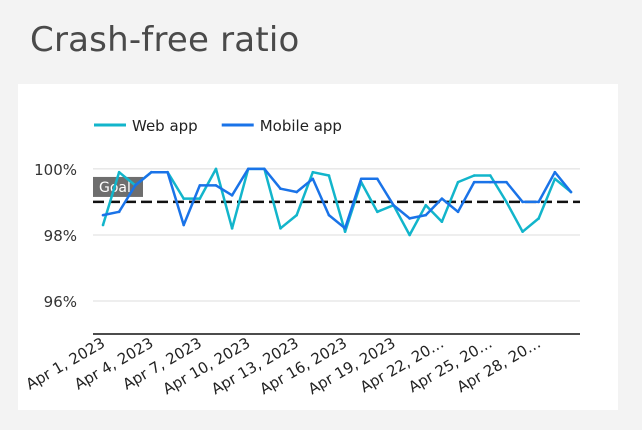 This screenshot has height=430, width=642. Describe the element at coordinates (218, 126) in the screenshot. I see `legend: Web app Mobile app` at that location.